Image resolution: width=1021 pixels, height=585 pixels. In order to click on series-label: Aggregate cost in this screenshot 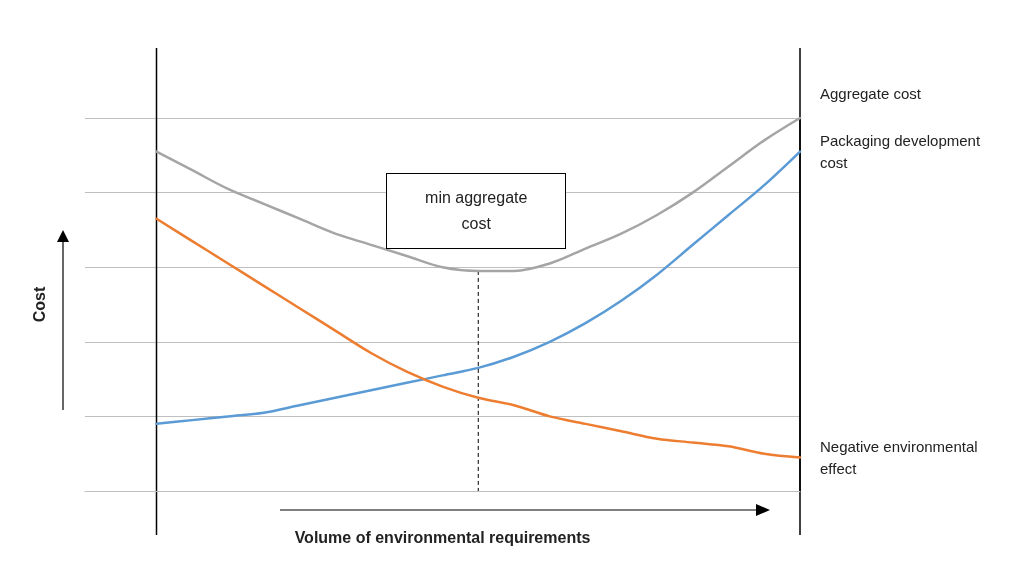, I will do `click(871, 93)`.